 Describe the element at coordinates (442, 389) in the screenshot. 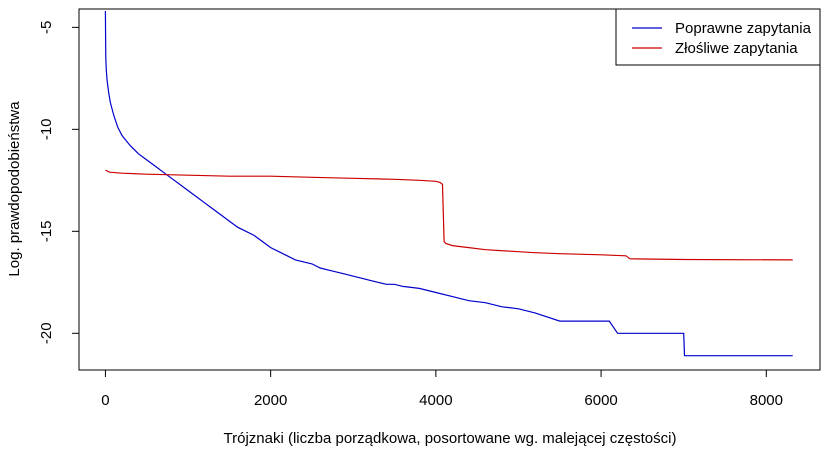

I see `x-axis: 0 2000 4000 6000 8000` at that location.